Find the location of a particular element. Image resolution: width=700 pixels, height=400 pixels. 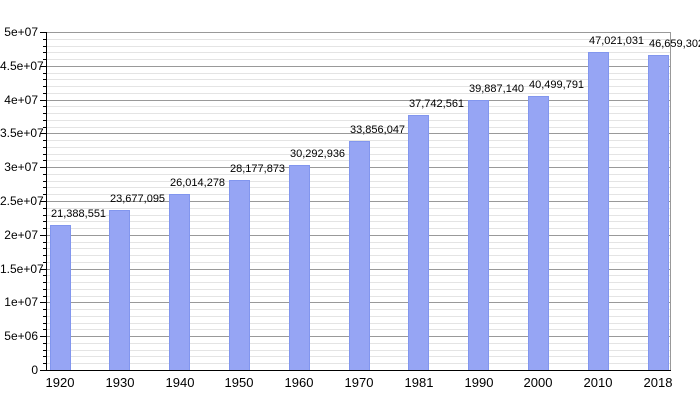

x-tick-label: 1920 is located at coordinates (60, 382).